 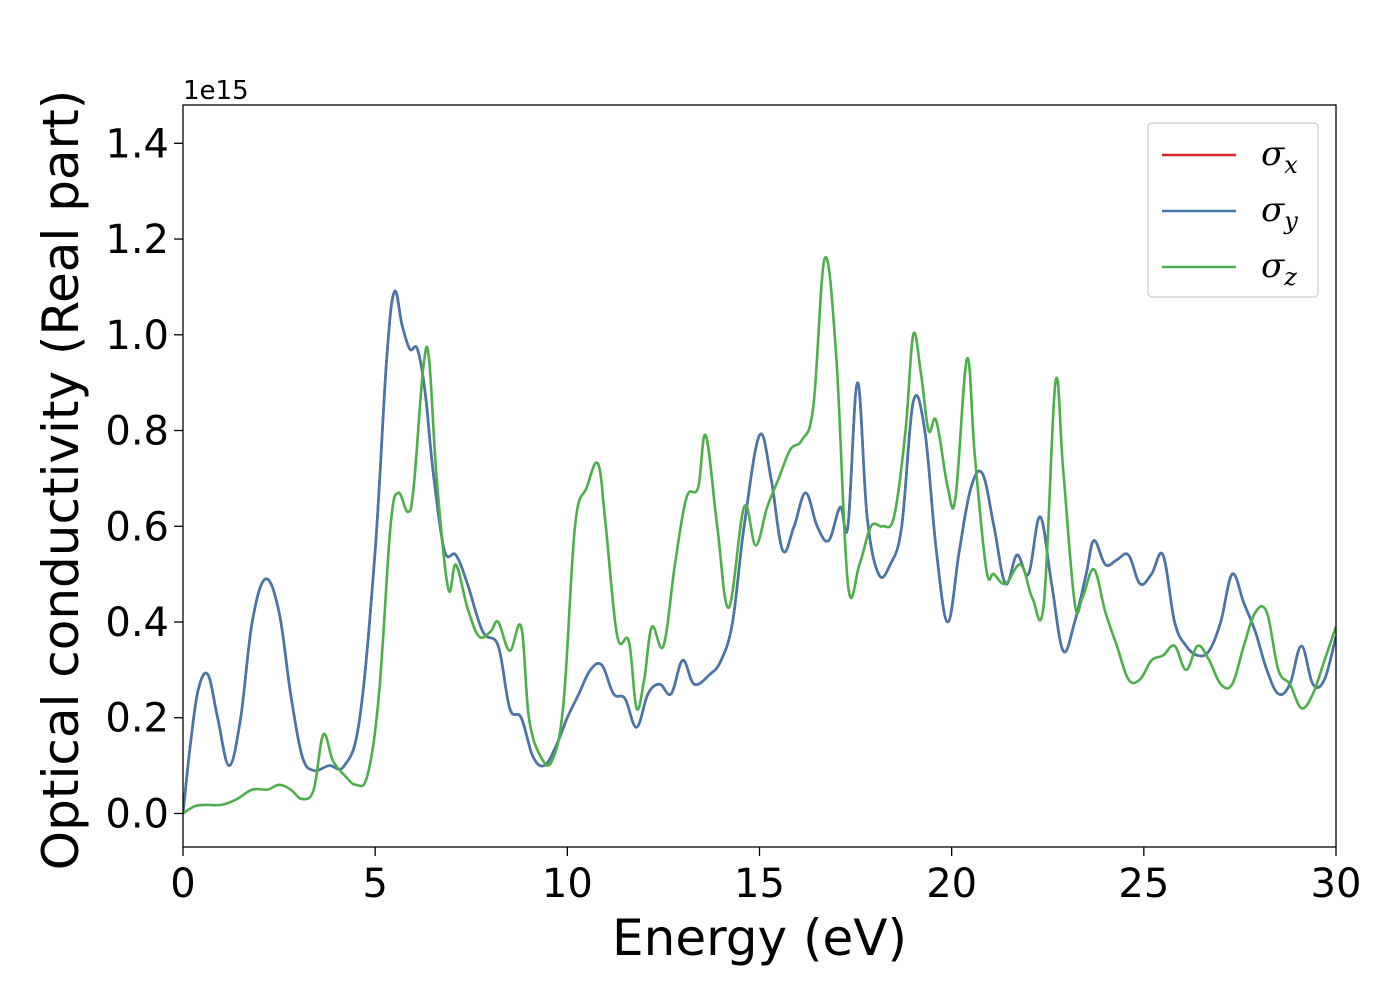 What do you see at coordinates (1279, 156) in the screenshot?
I see `legend-label-x: σx` at bounding box center [1279, 156].